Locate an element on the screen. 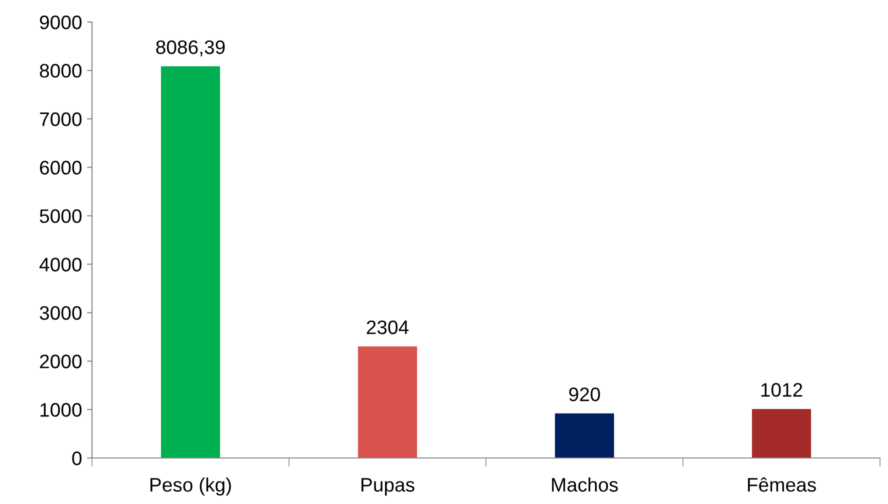  y-tick-label: 9000 is located at coordinates (61, 22).